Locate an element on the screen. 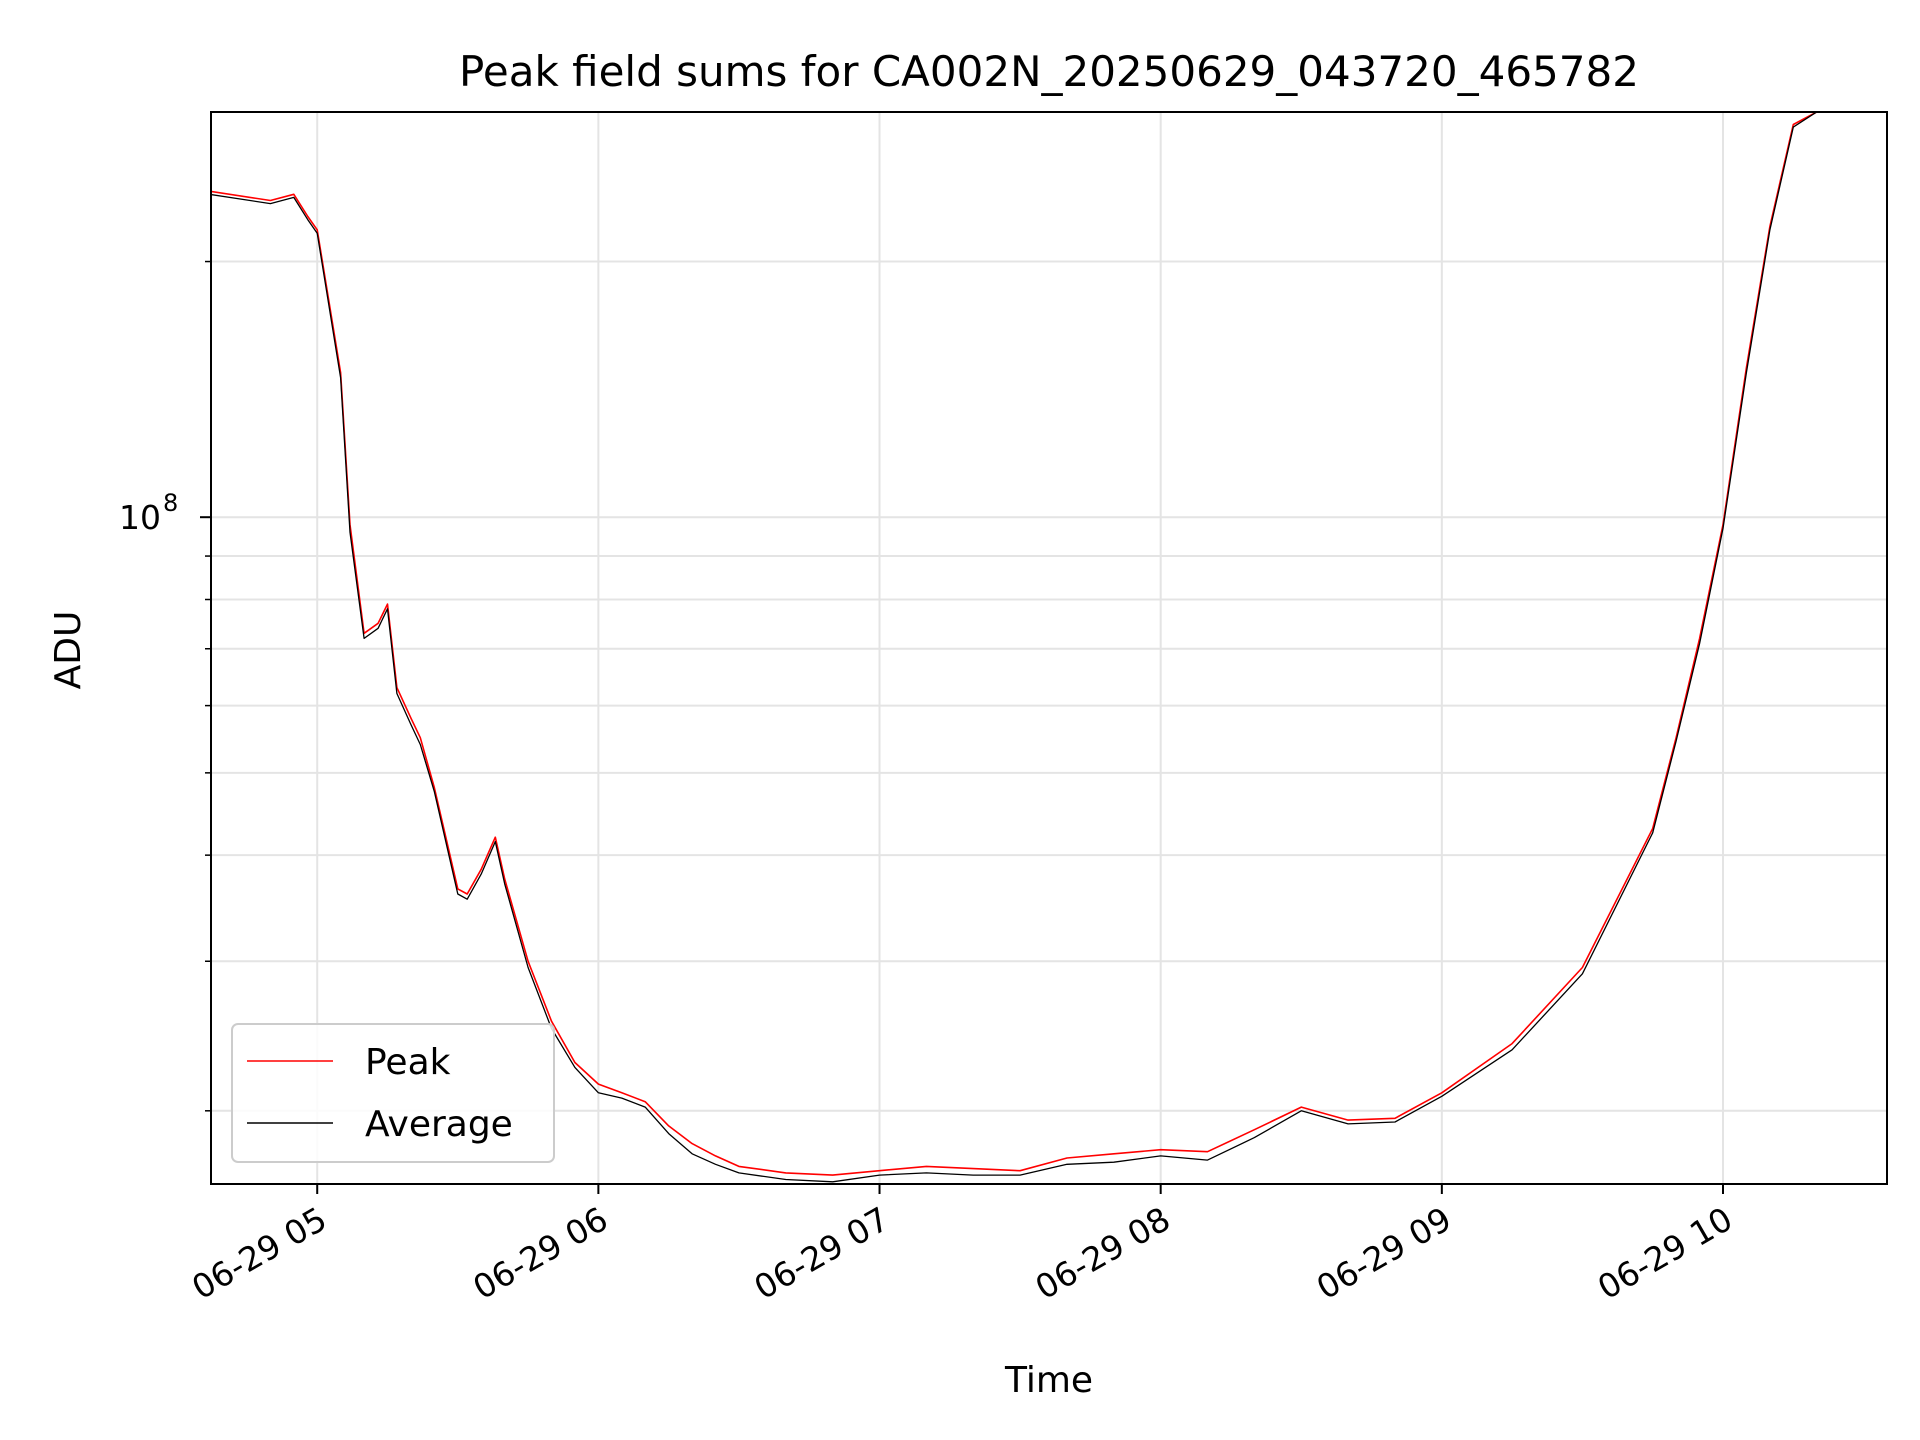  legend-label-peak: Peak is located at coordinates (408, 1062).